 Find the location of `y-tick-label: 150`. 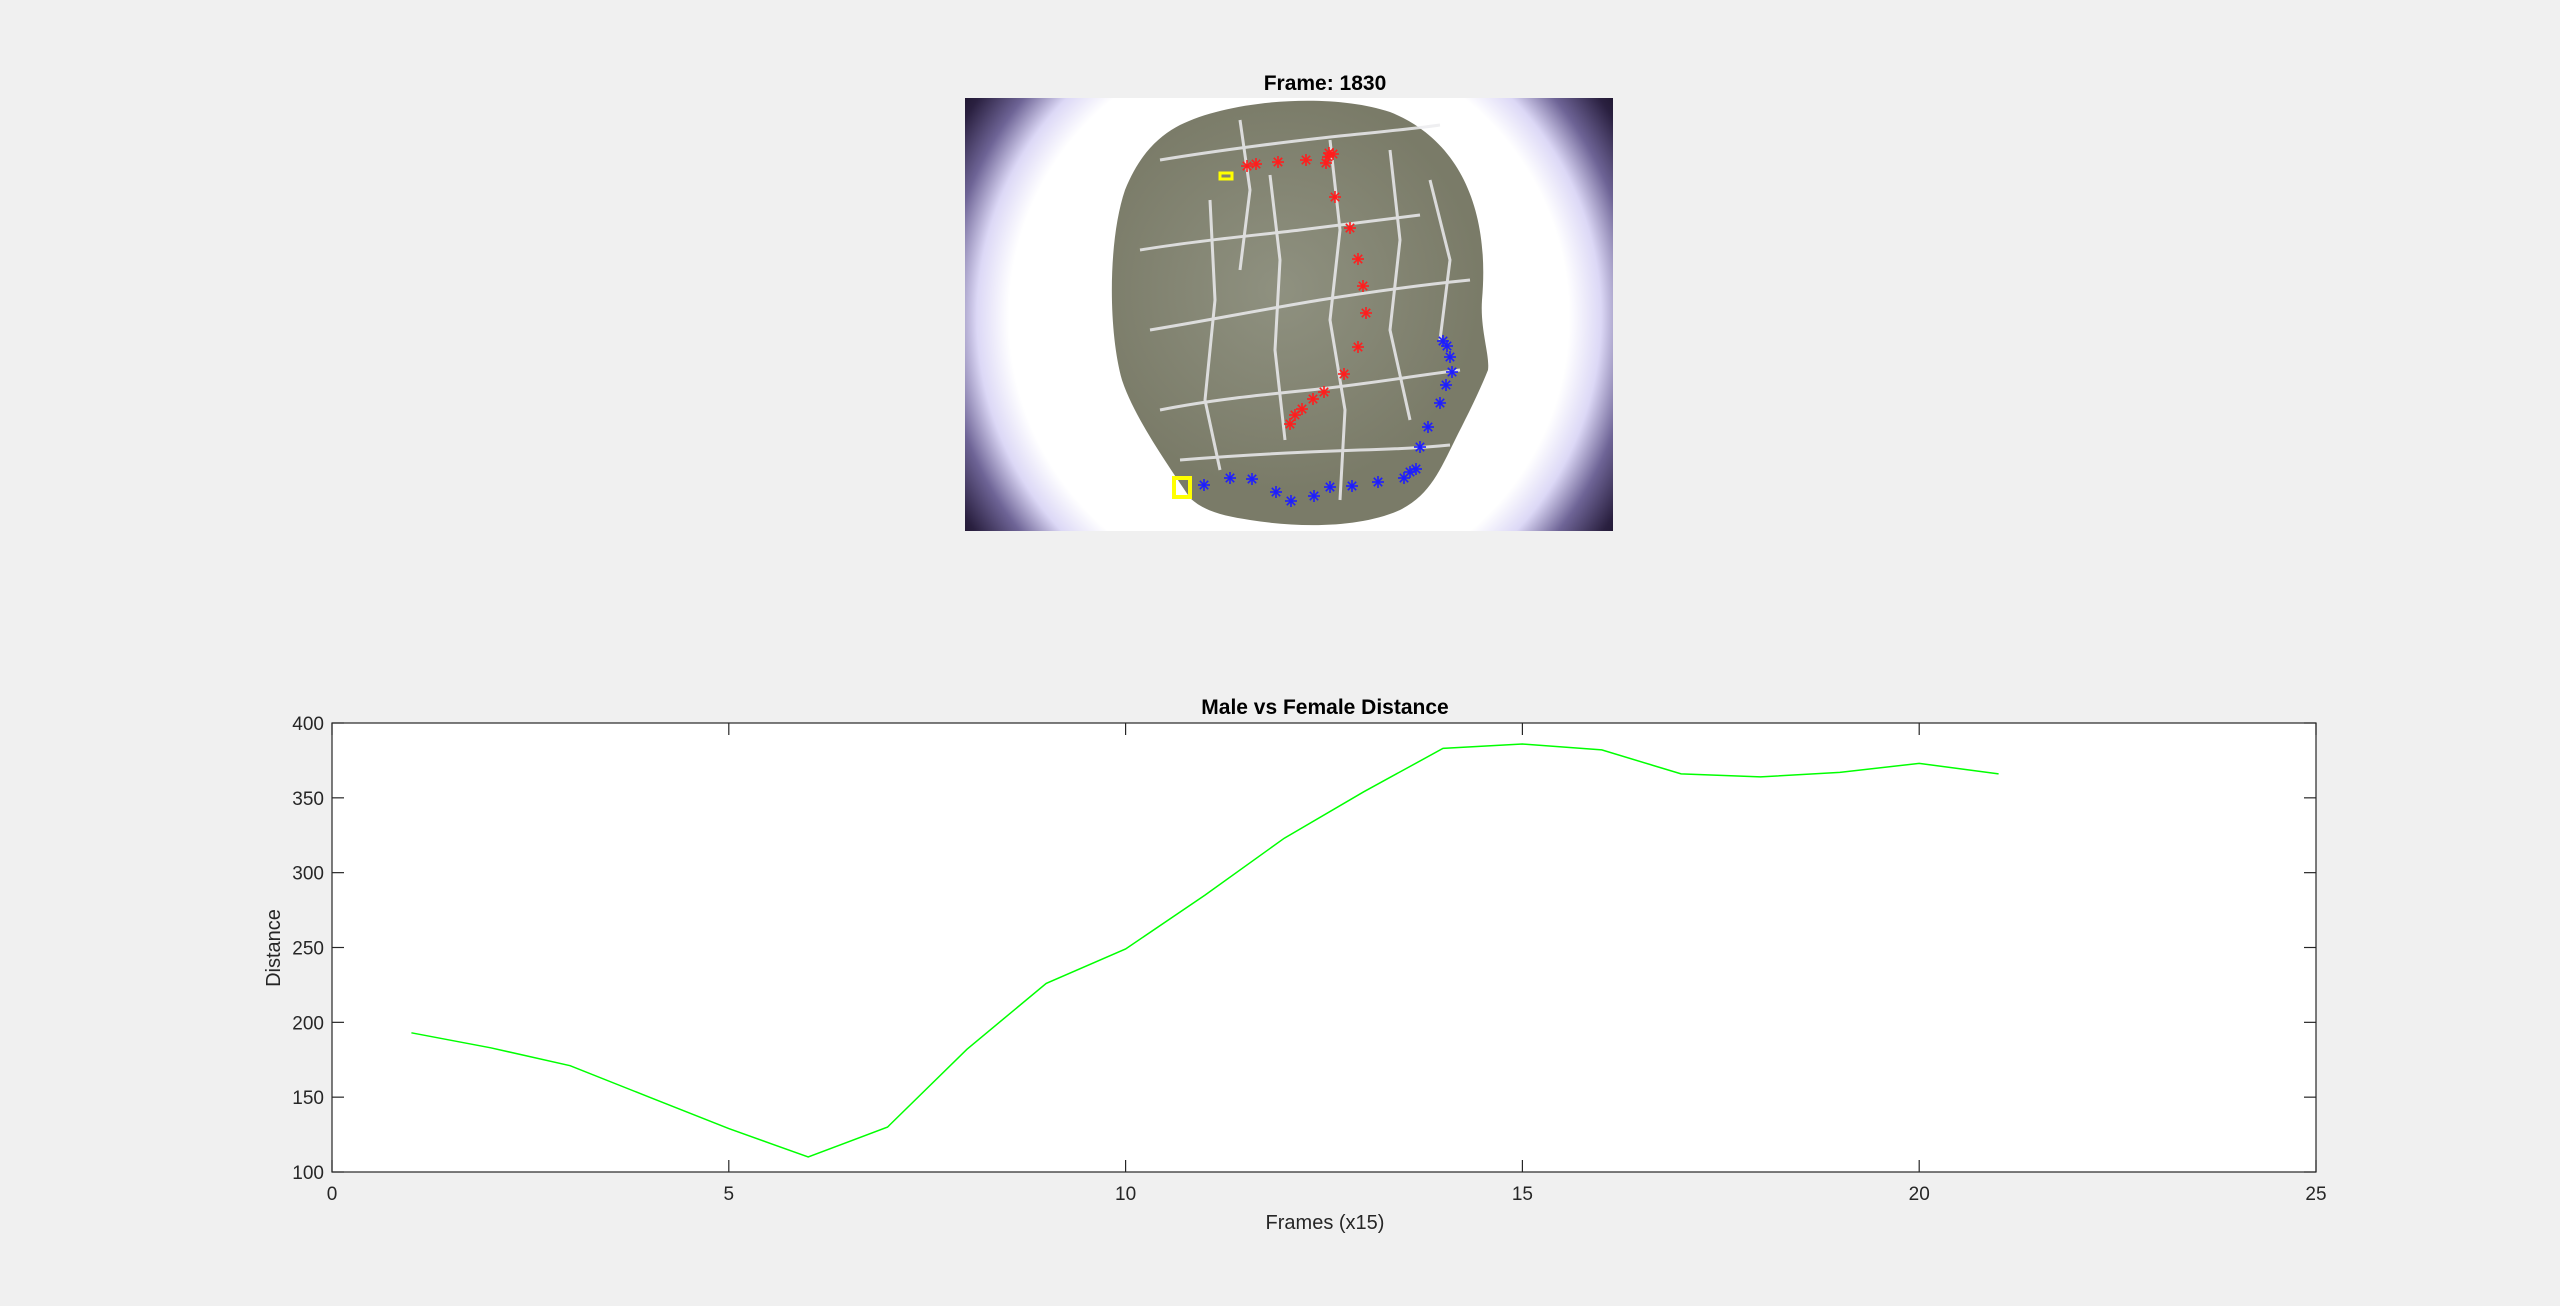

y-tick-label: 150 is located at coordinates (308, 1098).